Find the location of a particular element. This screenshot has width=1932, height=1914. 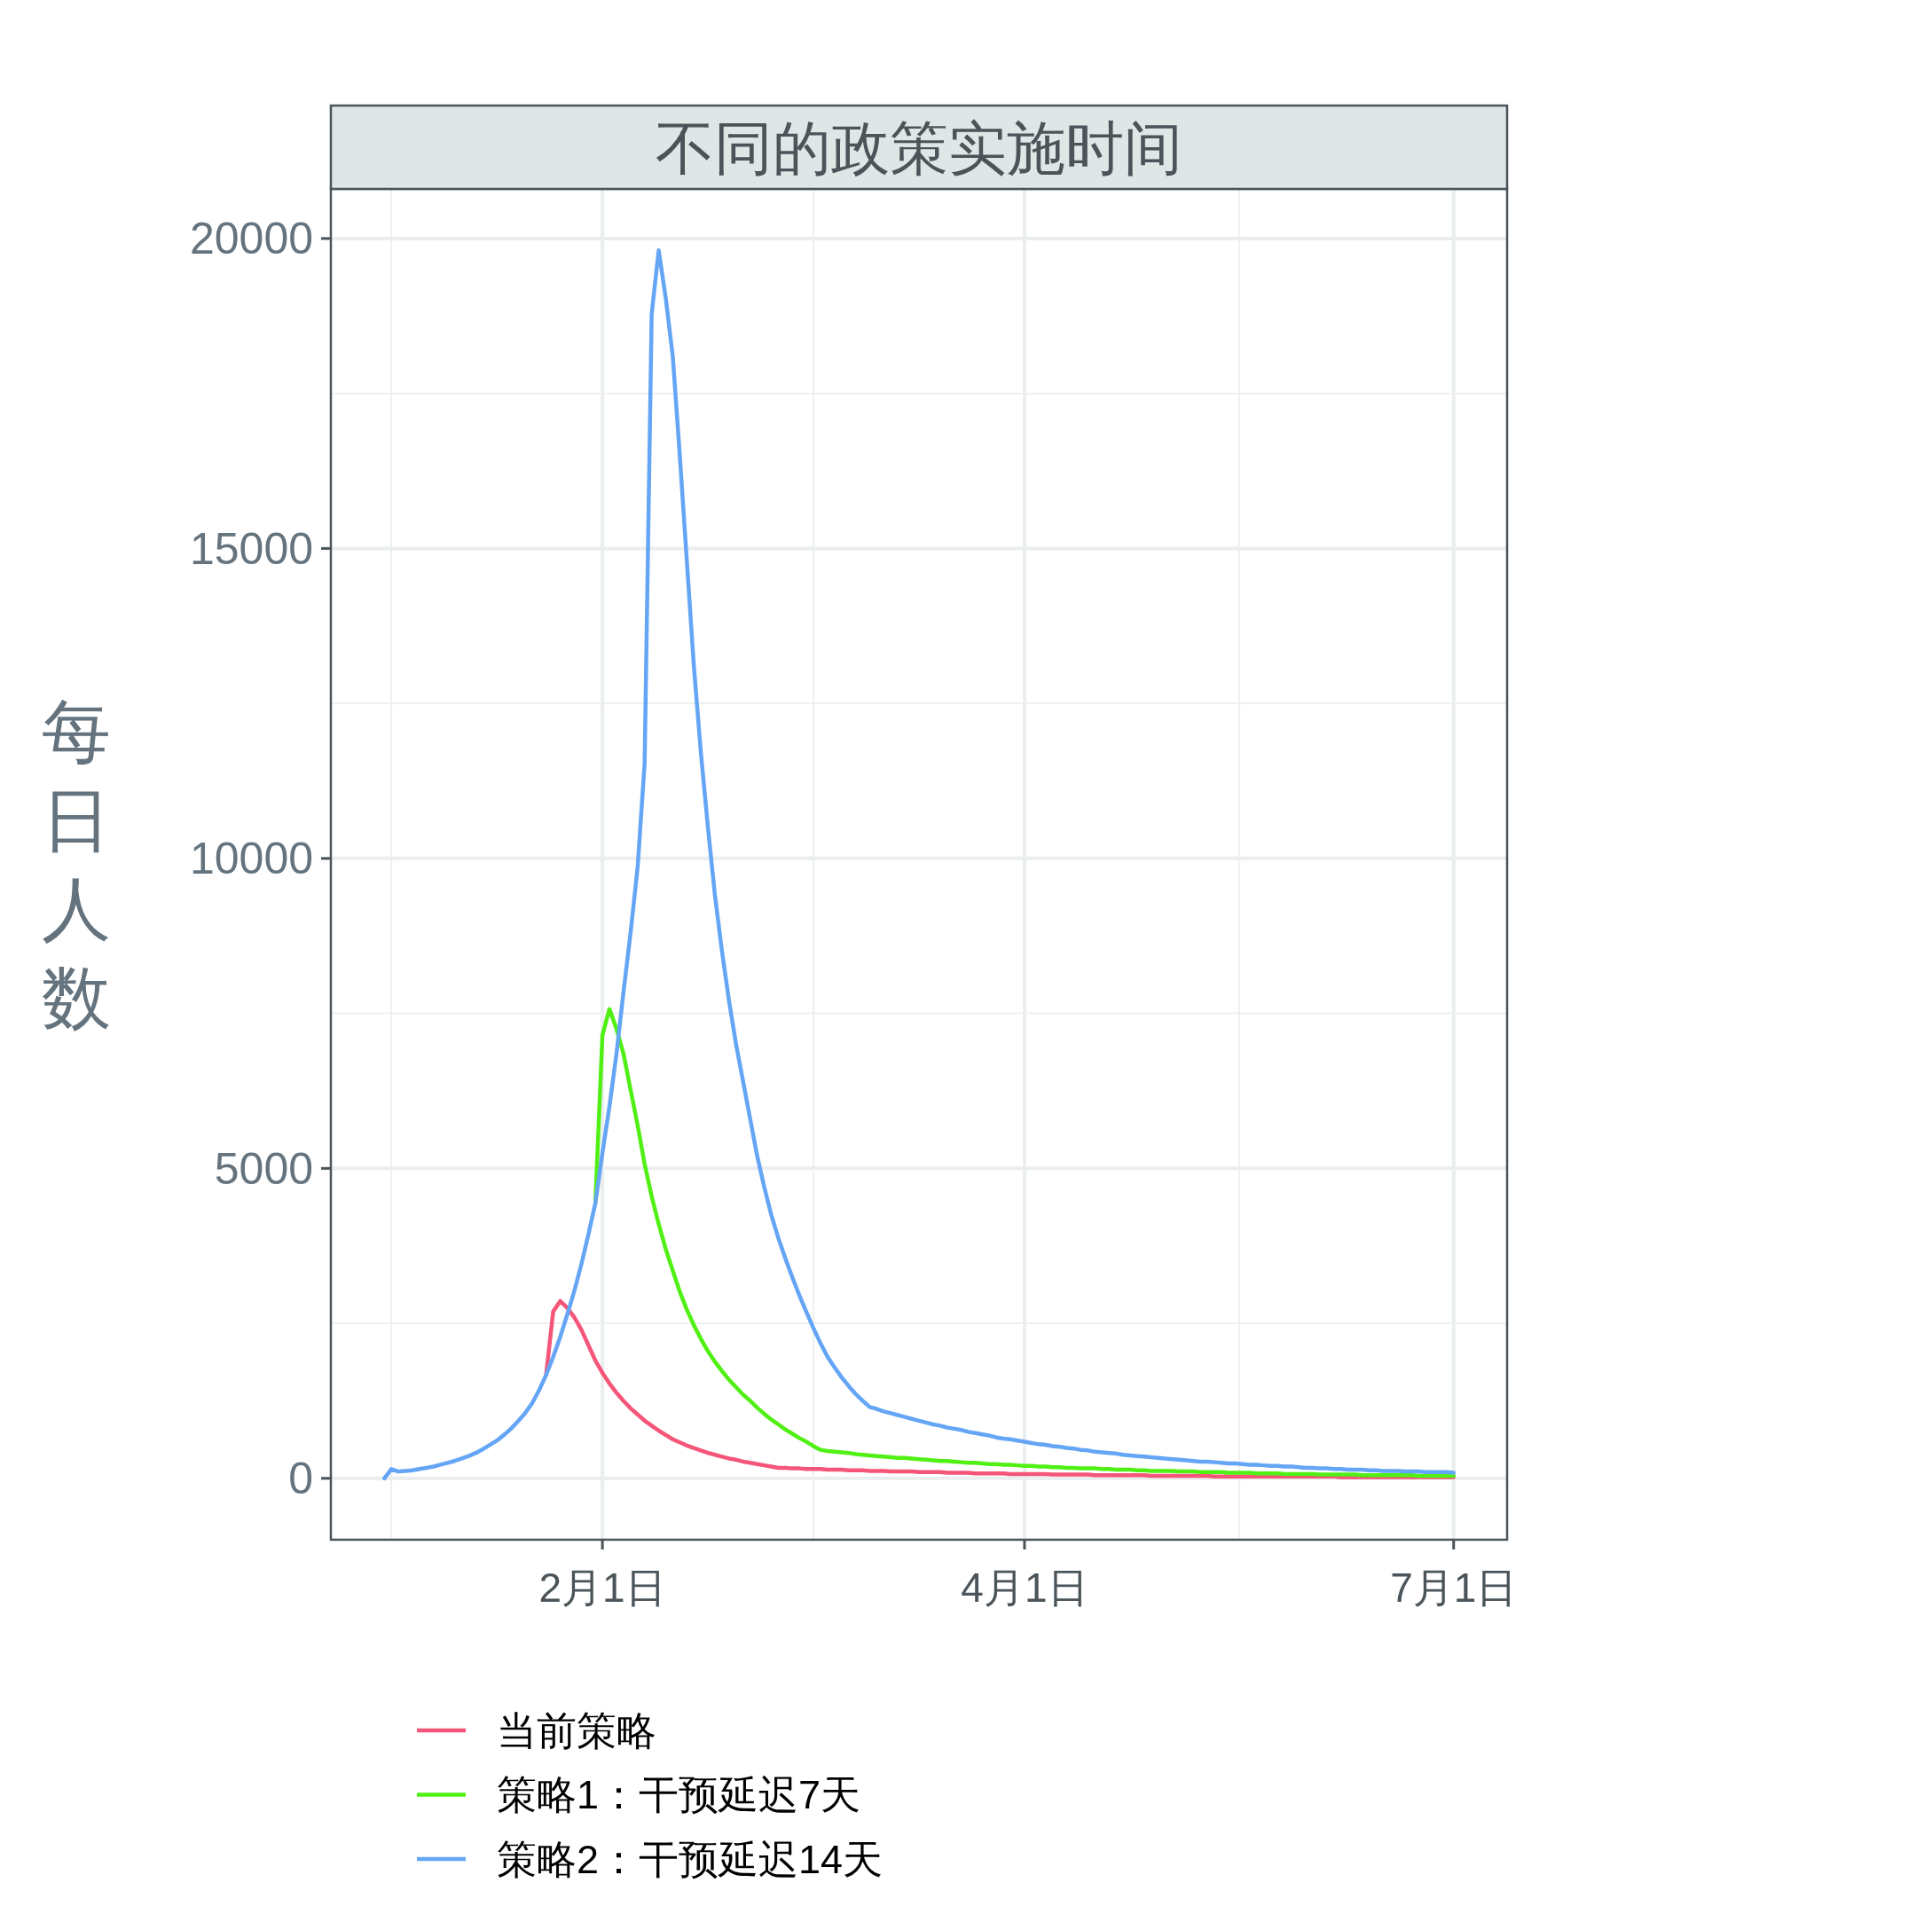

x-tick-label: 4月1日 is located at coordinates (1024, 1588).